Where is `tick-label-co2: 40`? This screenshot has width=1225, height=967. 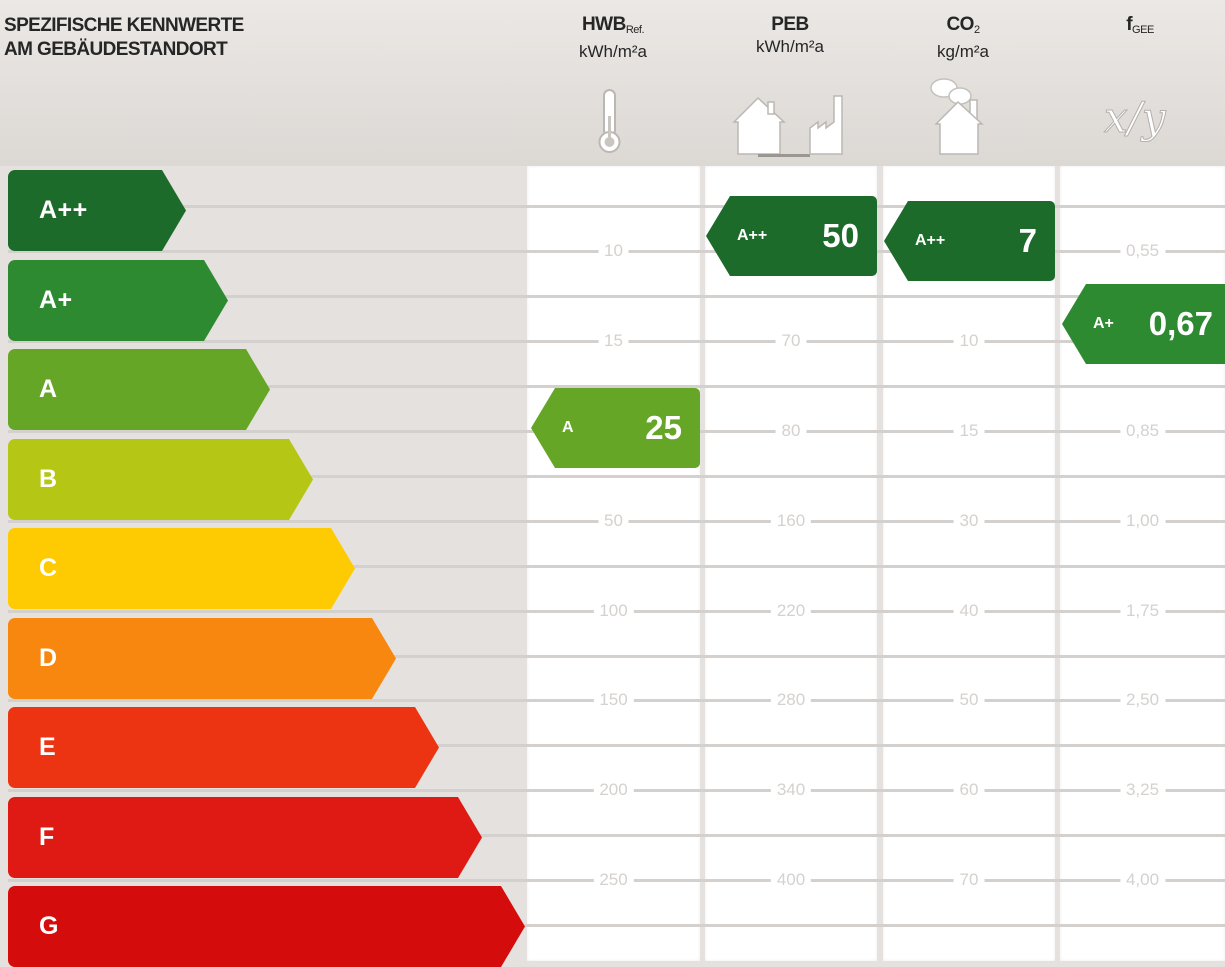
tick-label-co2: 40 is located at coordinates (969, 611).